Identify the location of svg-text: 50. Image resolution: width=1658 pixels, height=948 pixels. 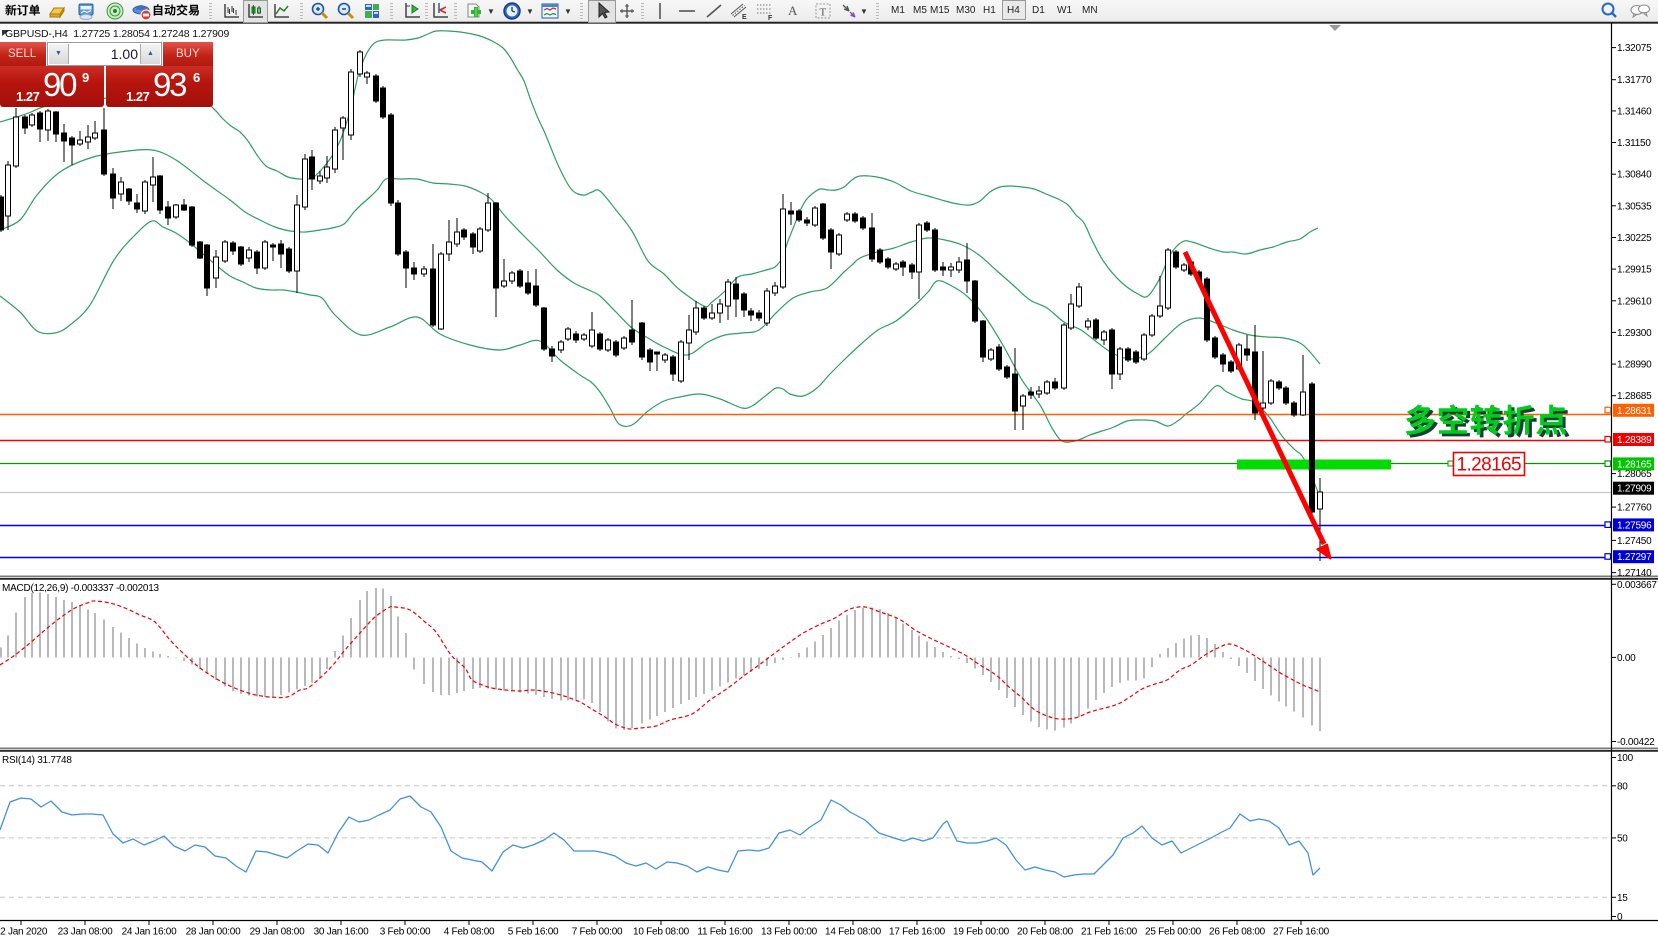
(1622, 838).